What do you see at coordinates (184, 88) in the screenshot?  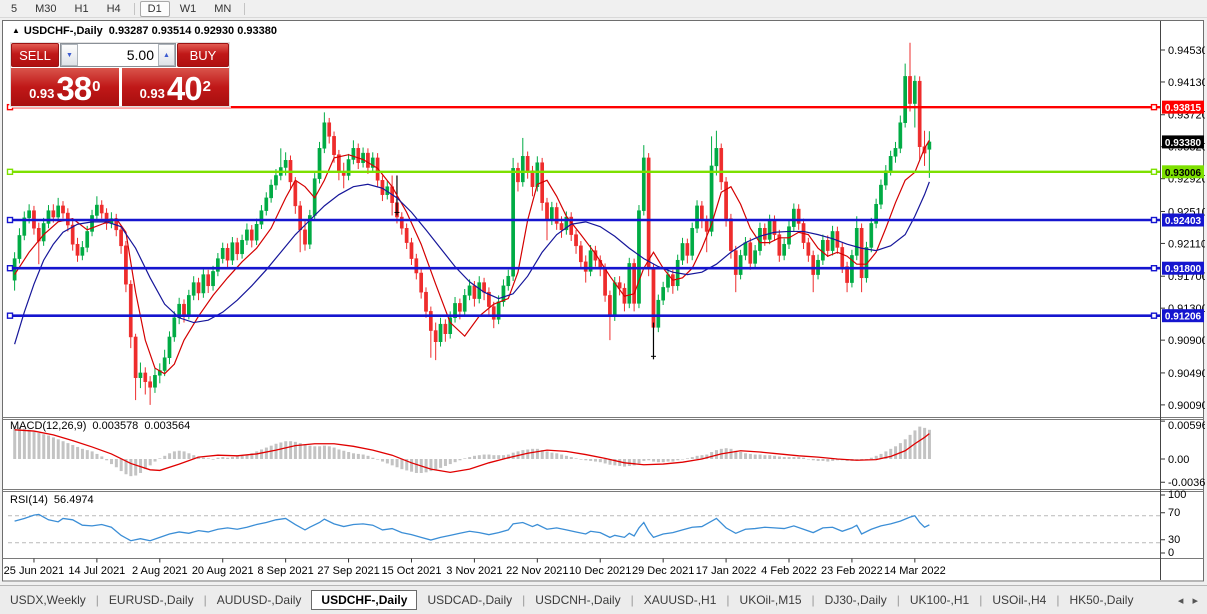 I see `buy-price-big: 40` at bounding box center [184, 88].